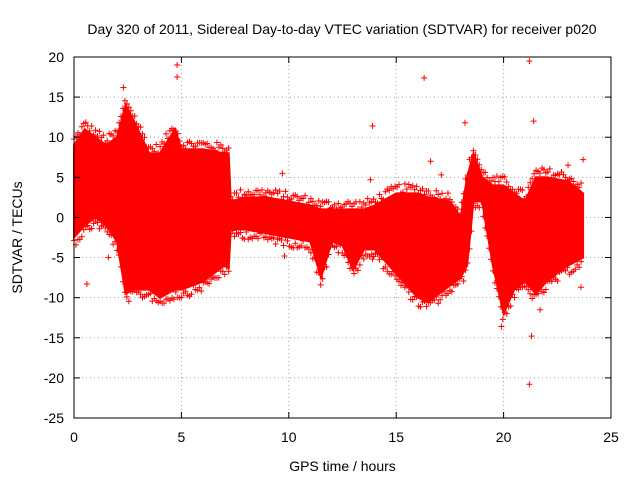 Image resolution: width=640 pixels, height=480 pixels. I want to click on x-tick-label: 5, so click(182, 437).